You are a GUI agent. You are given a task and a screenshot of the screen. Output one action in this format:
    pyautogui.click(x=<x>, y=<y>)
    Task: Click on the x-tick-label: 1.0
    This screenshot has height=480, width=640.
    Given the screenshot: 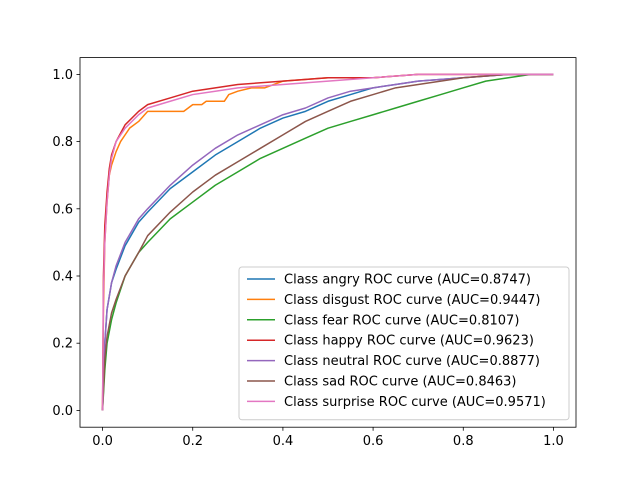 What is the action you would take?
    pyautogui.click(x=553, y=441)
    